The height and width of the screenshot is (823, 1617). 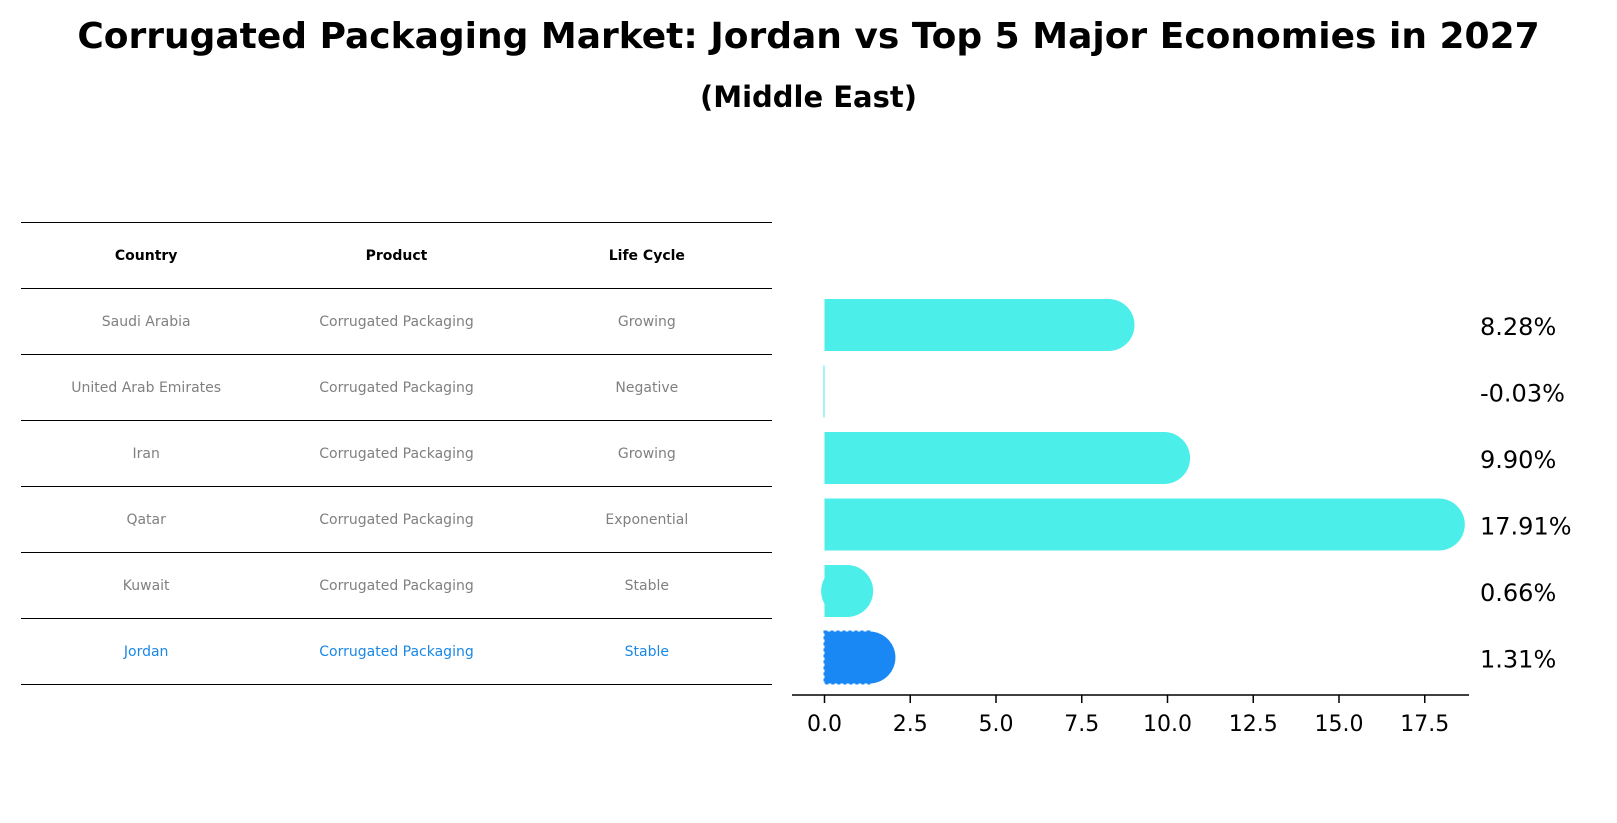 I want to click on header-product: Product, so click(x=396, y=255).